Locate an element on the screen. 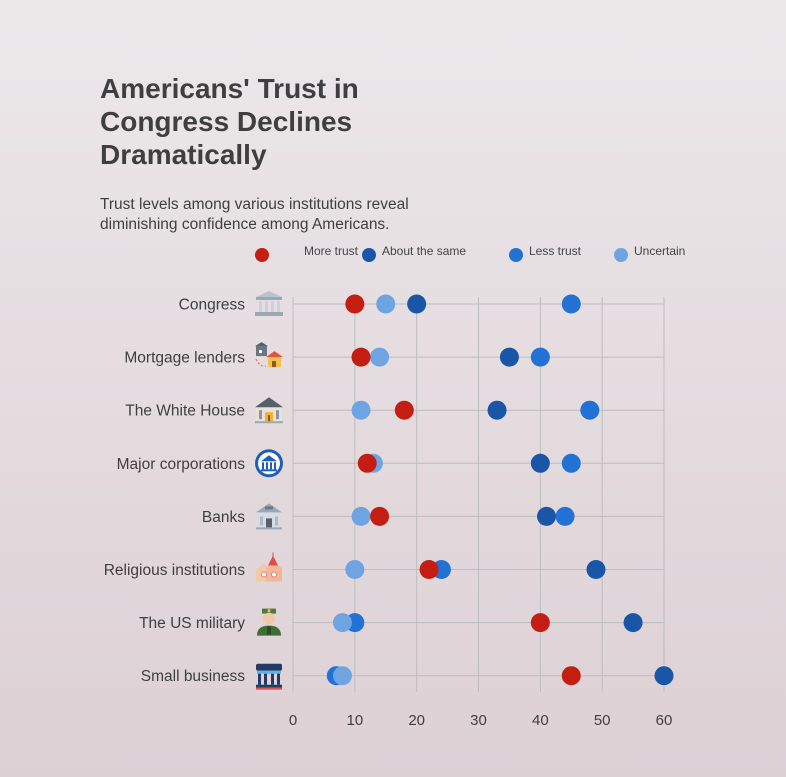 The width and height of the screenshot is (786, 777). row-4: Banks is located at coordinates (388, 516).